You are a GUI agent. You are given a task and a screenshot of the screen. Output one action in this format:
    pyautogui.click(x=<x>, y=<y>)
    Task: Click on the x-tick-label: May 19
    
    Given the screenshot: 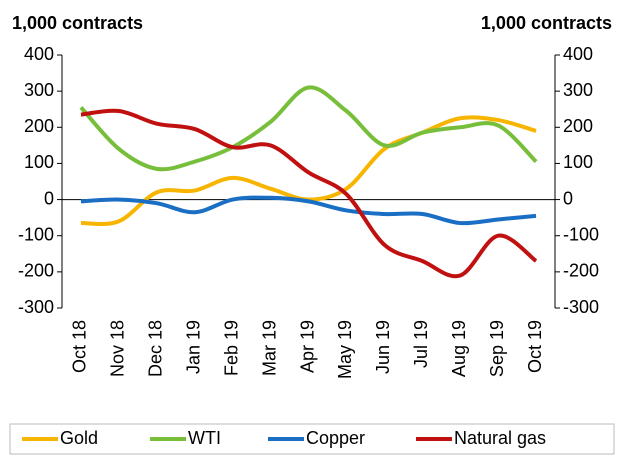 What is the action you would take?
    pyautogui.click(x=345, y=349)
    